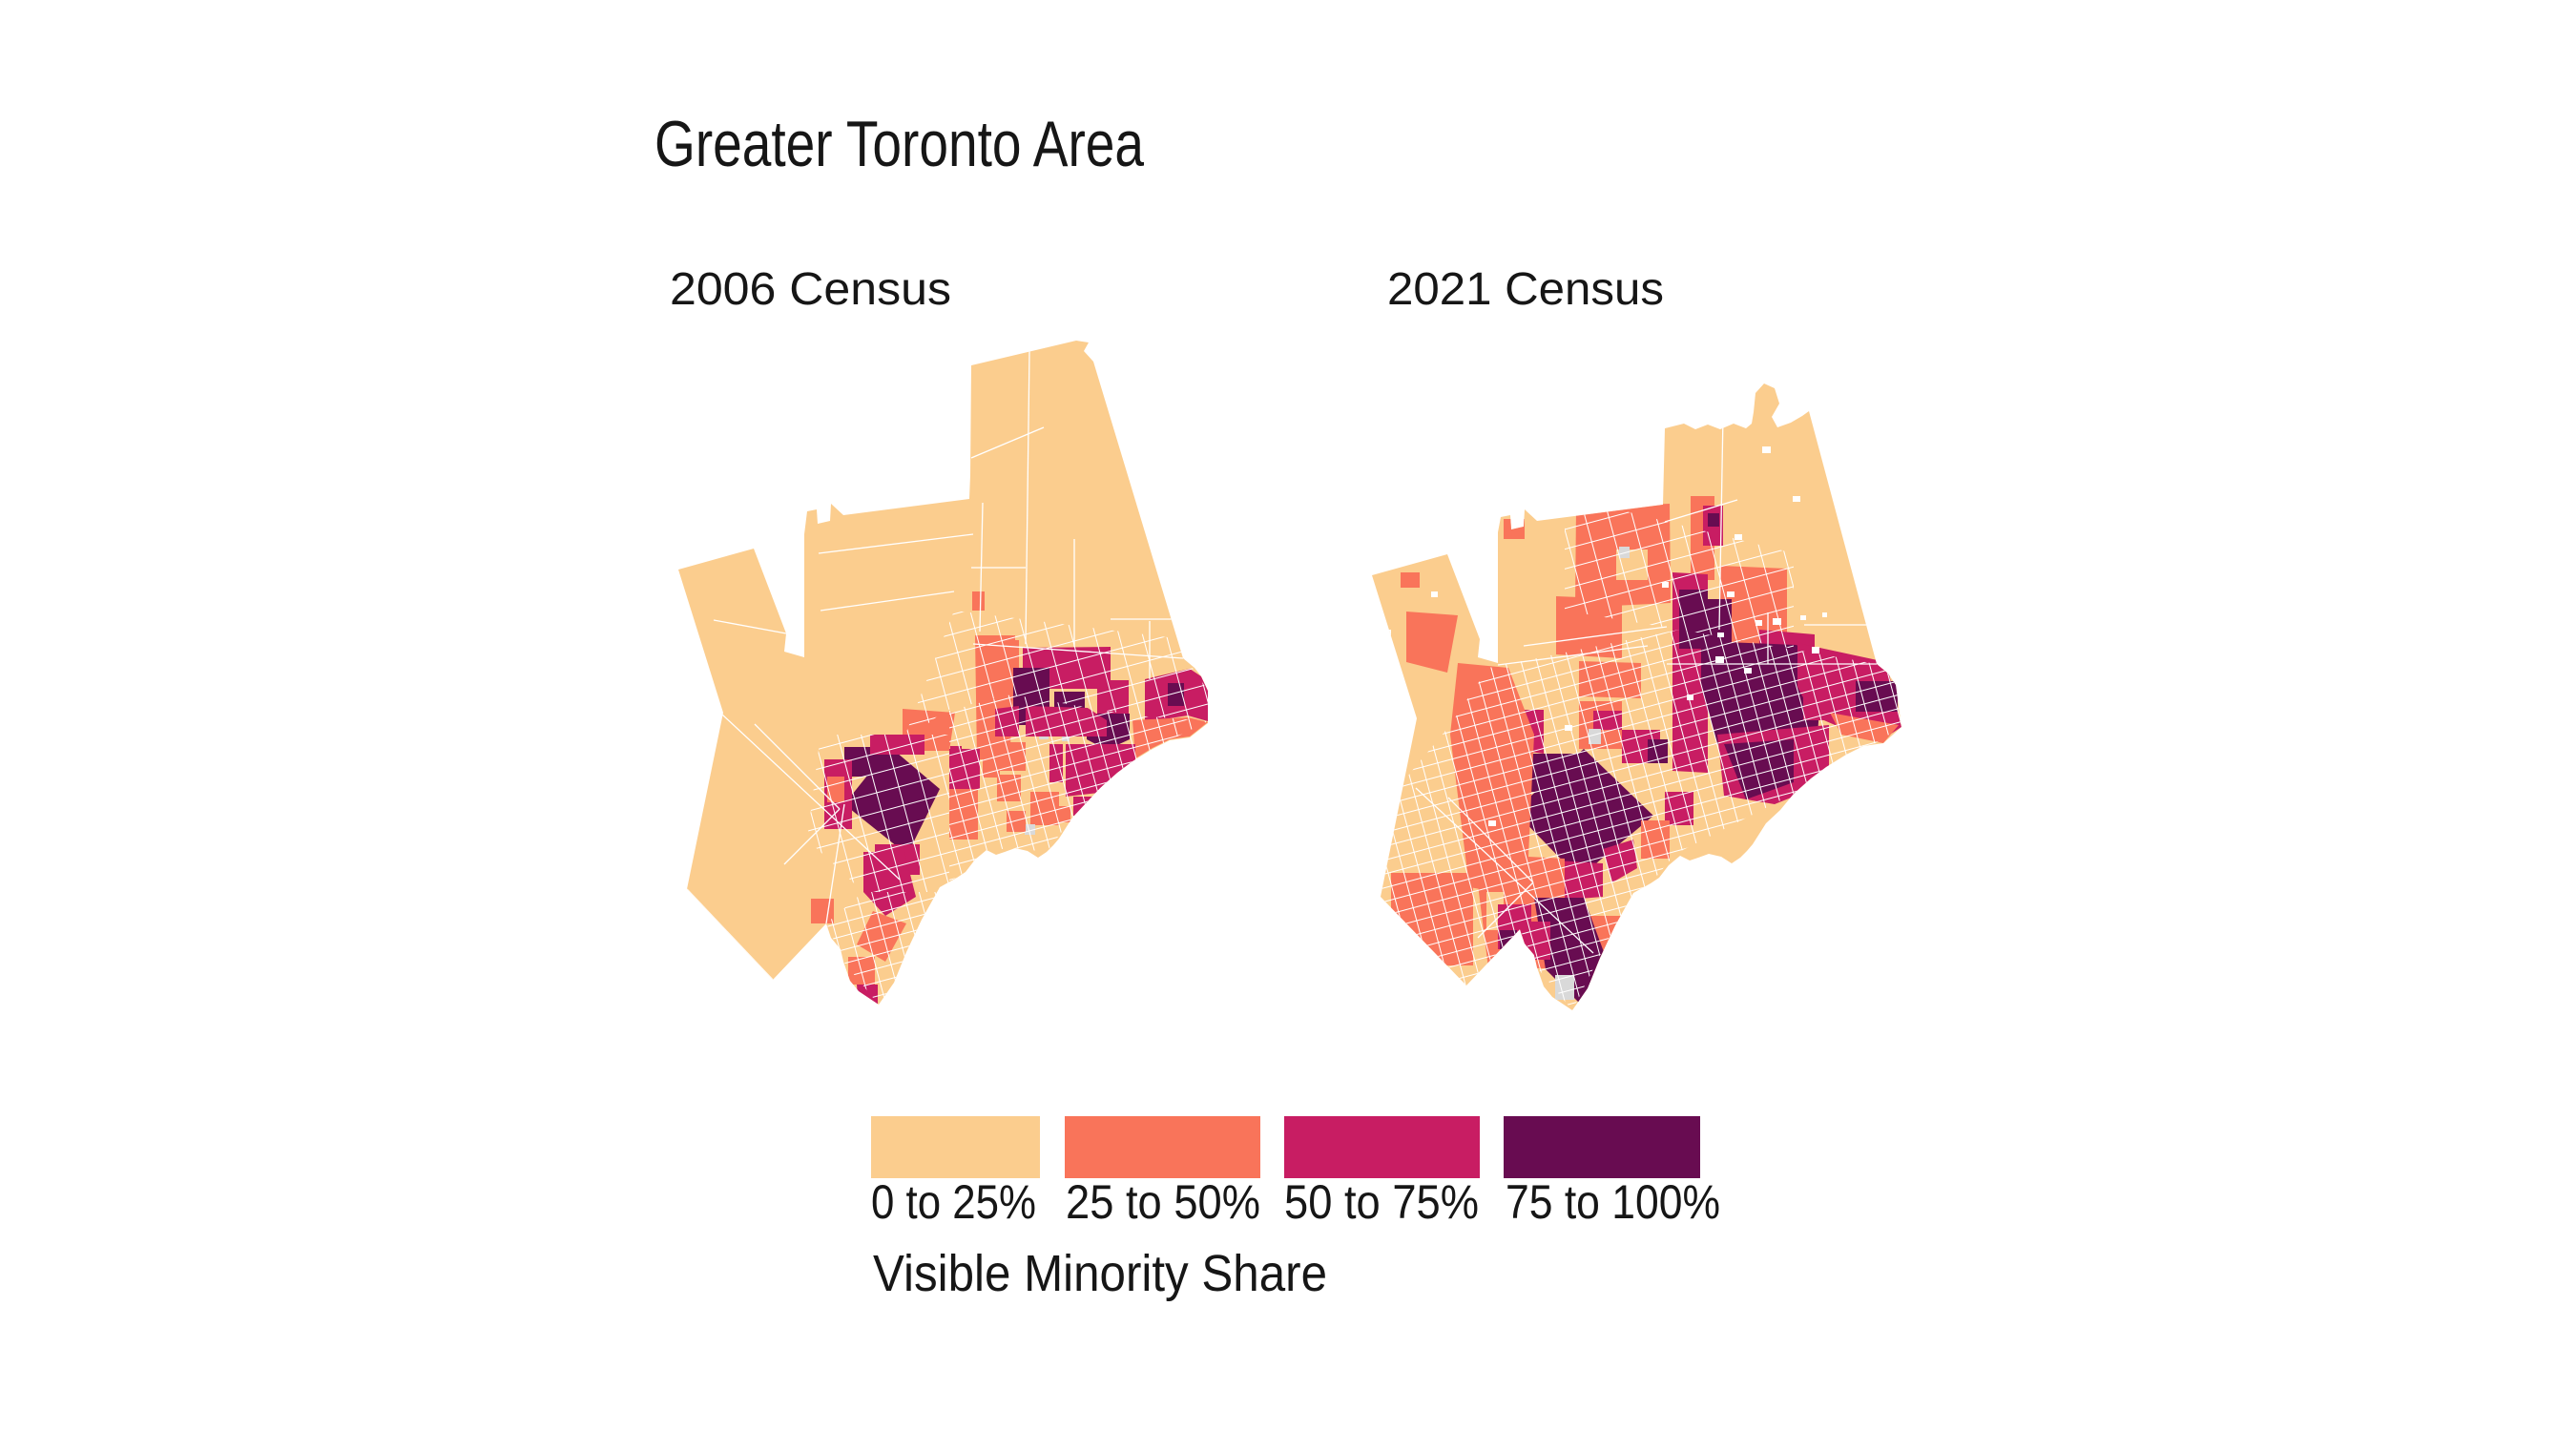 The image size is (2576, 1431). What do you see at coordinates (899, 144) in the screenshot?
I see `svg-text: Greater Toronto Area` at bounding box center [899, 144].